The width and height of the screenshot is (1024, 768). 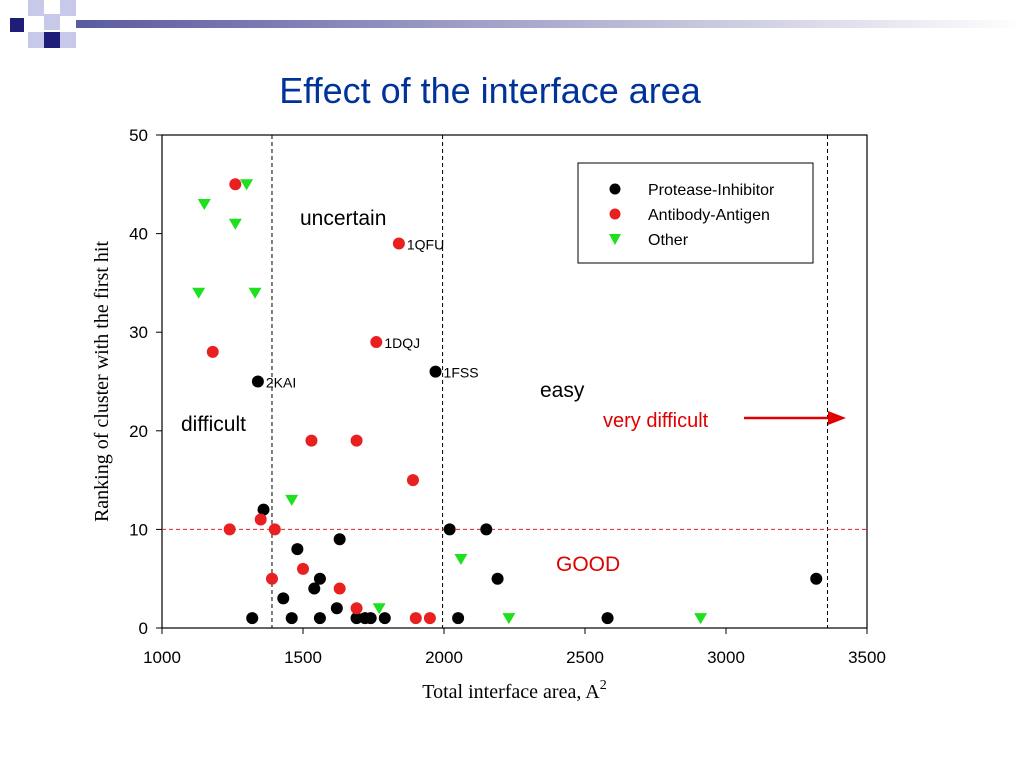 I want to click on x-tick-label: 2000, so click(x=444, y=657).